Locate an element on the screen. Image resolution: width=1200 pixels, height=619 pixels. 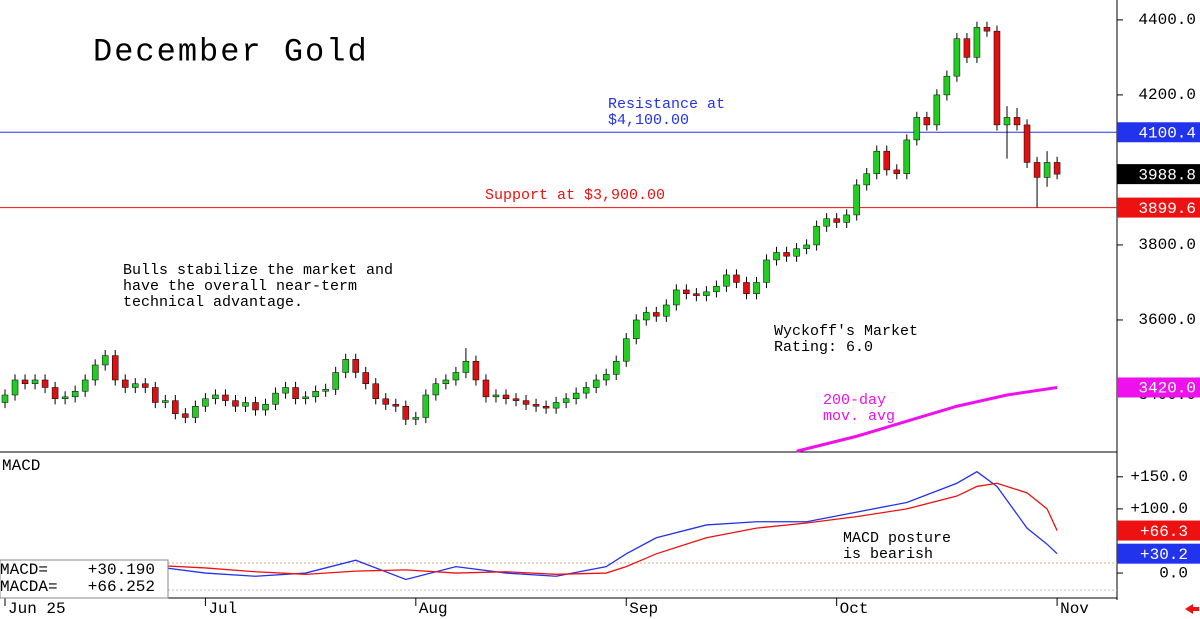
annotation: 200-day is located at coordinates (854, 400).